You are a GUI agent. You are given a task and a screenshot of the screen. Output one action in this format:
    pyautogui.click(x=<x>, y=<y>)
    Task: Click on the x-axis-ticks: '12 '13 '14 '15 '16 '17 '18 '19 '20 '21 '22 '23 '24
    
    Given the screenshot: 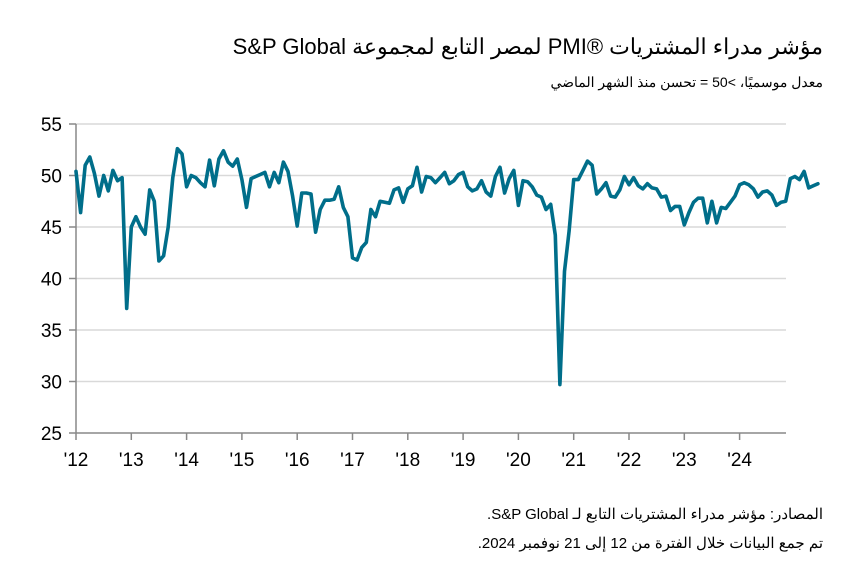 What is the action you would take?
    pyautogui.click(x=408, y=452)
    